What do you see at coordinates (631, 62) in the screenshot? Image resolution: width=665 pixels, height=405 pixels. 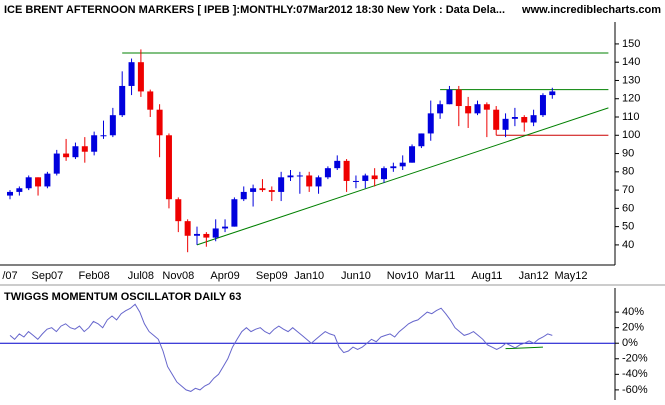 I see `y-tick-label: 140` at bounding box center [631, 62].